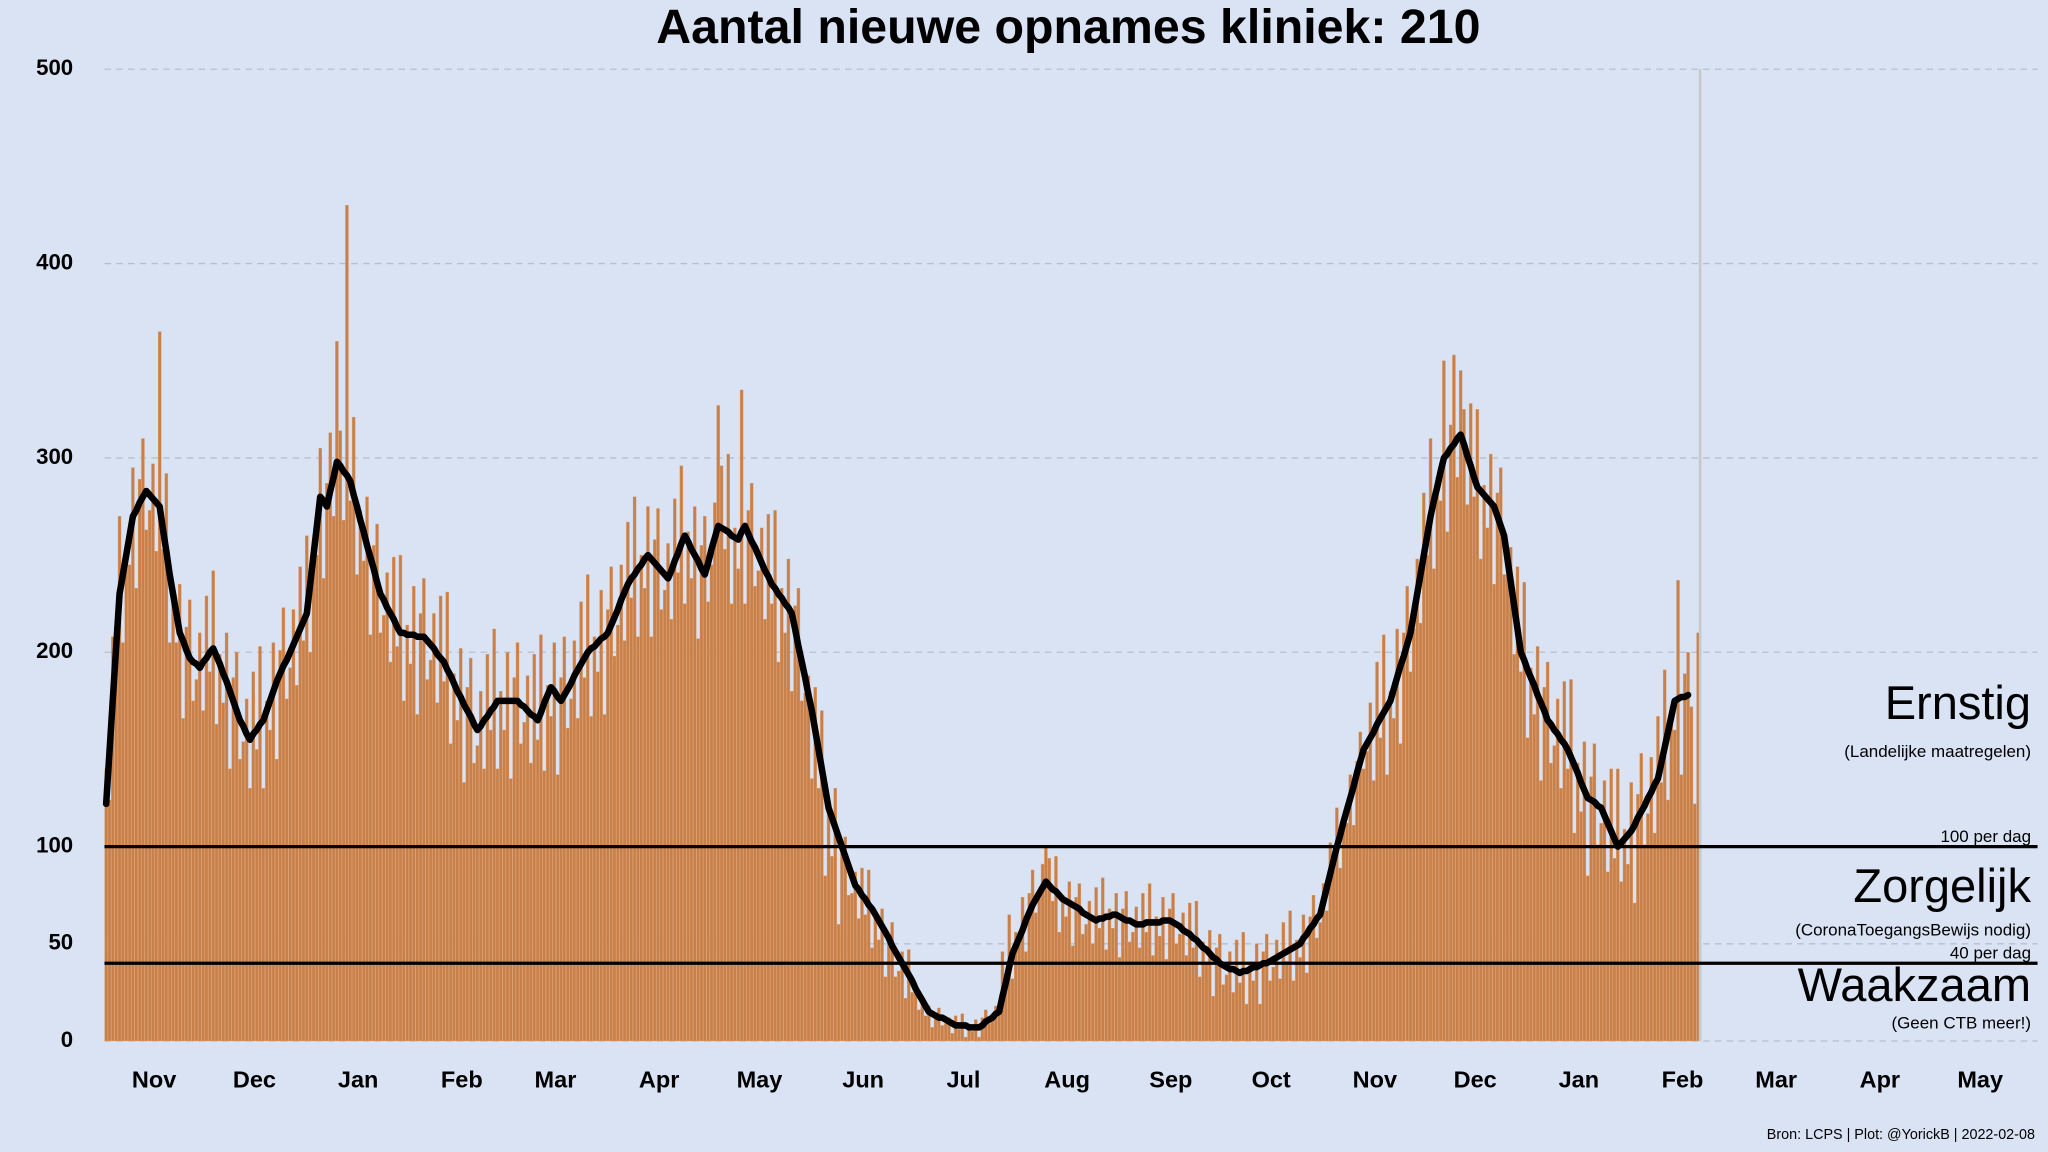 The height and width of the screenshot is (1152, 2048). Describe the element at coordinates (1579, 1080) in the screenshot. I see `x-tick-label: Jan` at that location.